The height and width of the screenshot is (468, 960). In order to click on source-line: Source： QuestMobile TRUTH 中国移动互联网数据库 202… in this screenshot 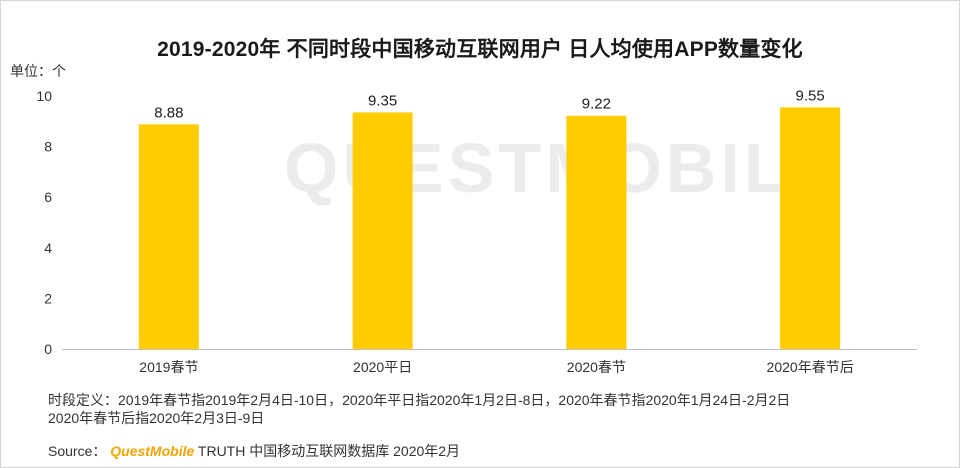, I will do `click(254, 451)`.